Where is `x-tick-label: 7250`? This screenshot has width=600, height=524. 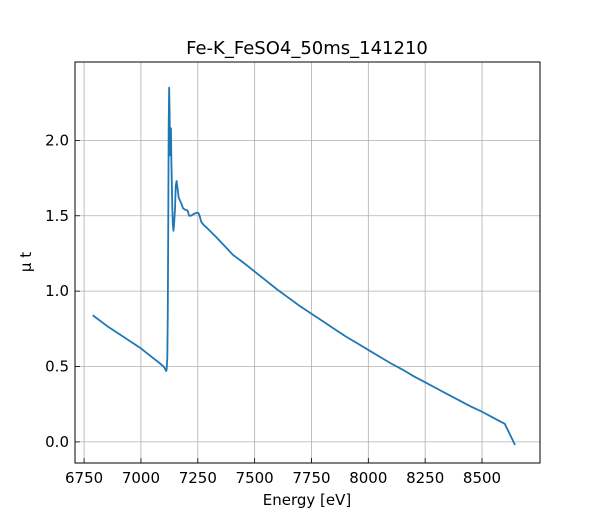 x-tick-label: 7250 is located at coordinates (198, 478).